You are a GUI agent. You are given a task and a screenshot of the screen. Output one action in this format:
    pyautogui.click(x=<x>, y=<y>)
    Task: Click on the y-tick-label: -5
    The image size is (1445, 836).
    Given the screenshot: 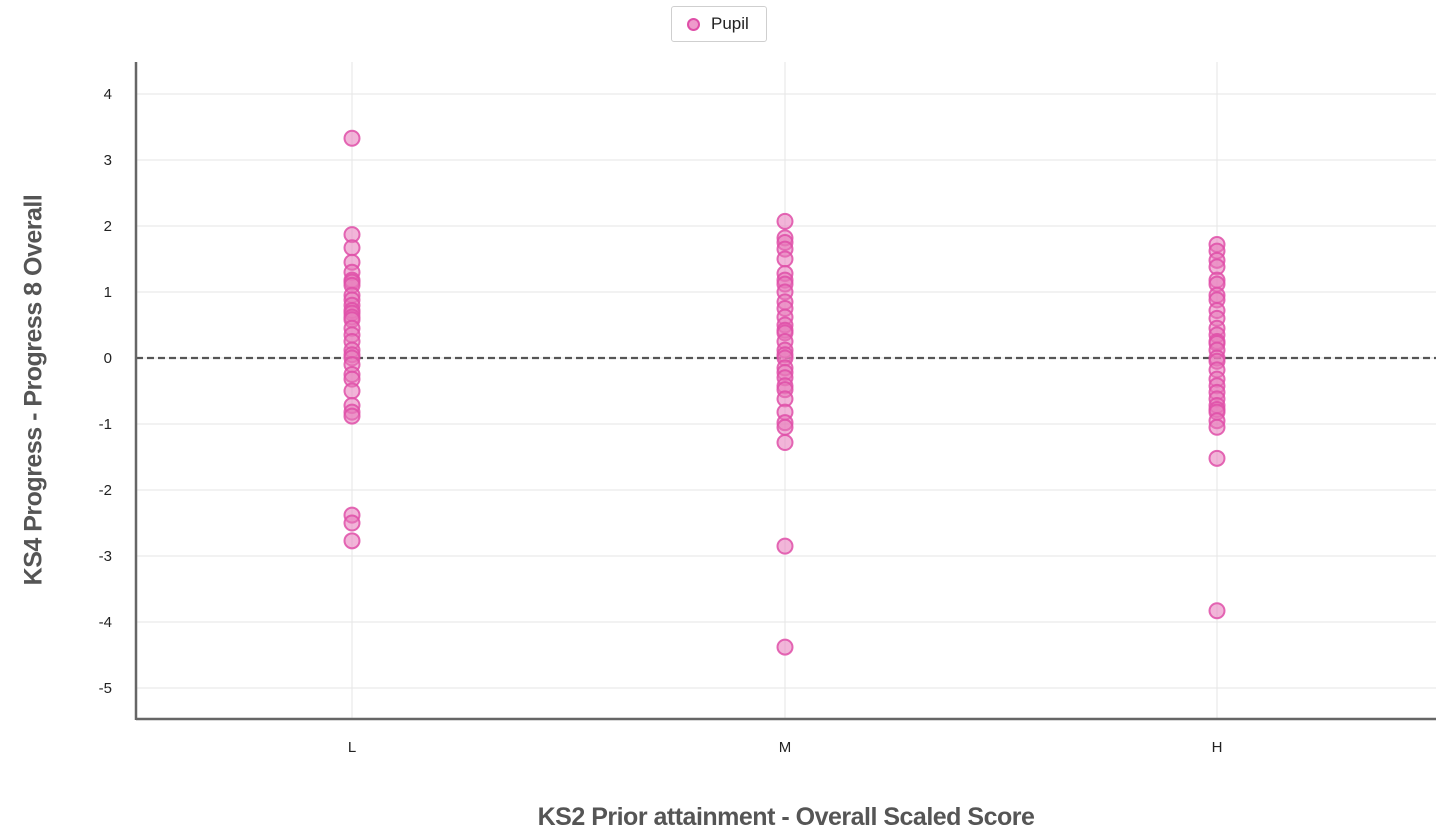 What is the action you would take?
    pyautogui.click(x=105, y=688)
    